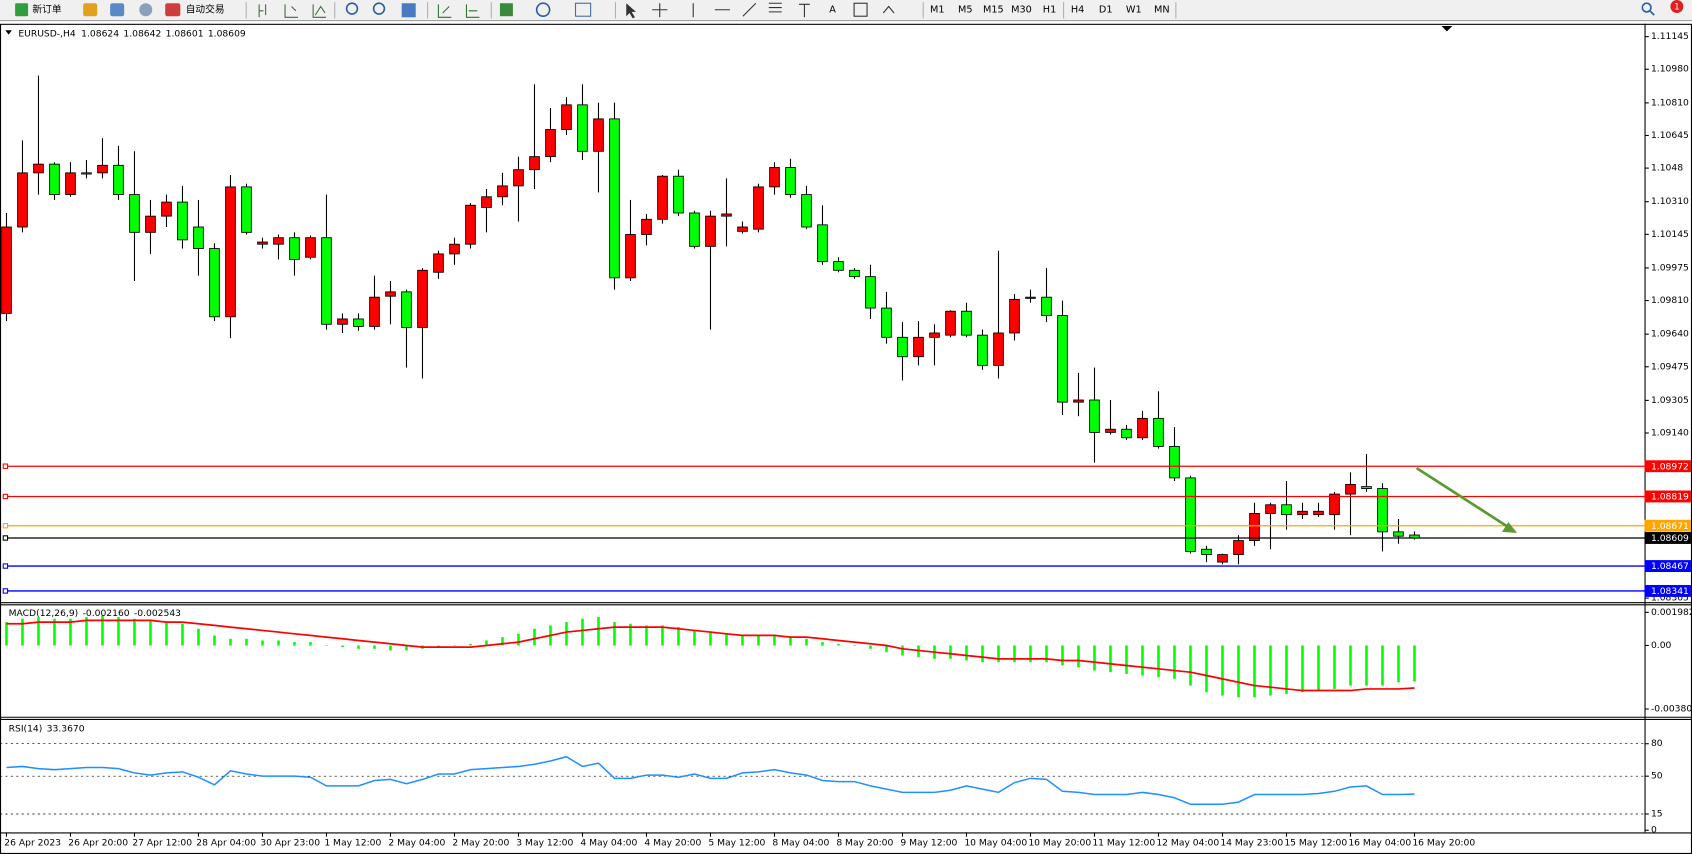 This screenshot has height=854, width=1692. What do you see at coordinates (44, 612) in the screenshot?
I see `indicator-name: MACD(12,26,9)` at bounding box center [44, 612].